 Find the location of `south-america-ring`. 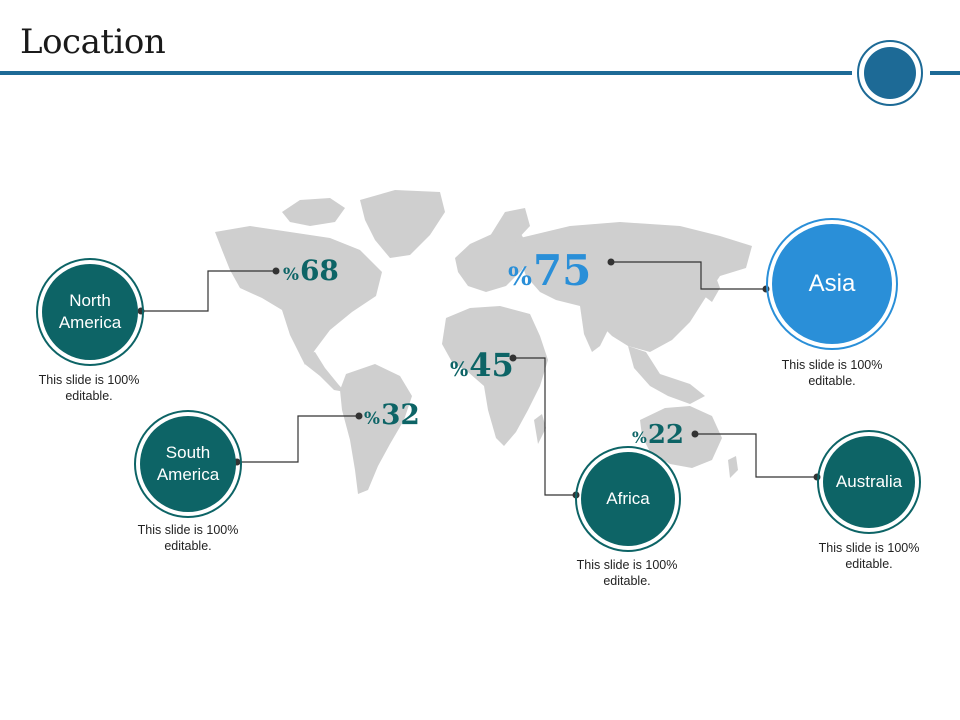

south-america-ring is located at coordinates (188, 464).